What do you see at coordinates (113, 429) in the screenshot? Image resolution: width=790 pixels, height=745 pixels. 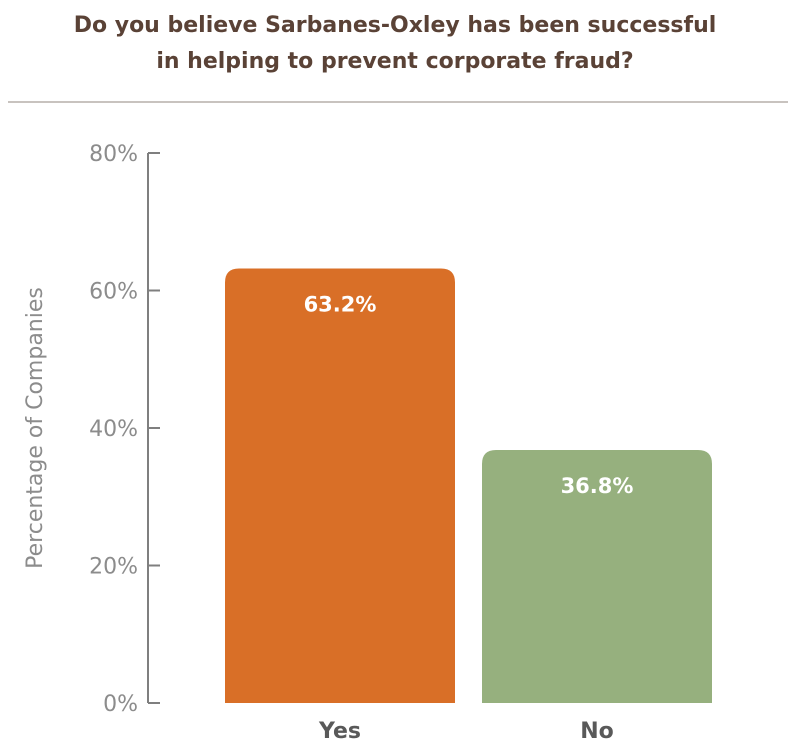 I see `y-tick-label: 40%` at bounding box center [113, 429].